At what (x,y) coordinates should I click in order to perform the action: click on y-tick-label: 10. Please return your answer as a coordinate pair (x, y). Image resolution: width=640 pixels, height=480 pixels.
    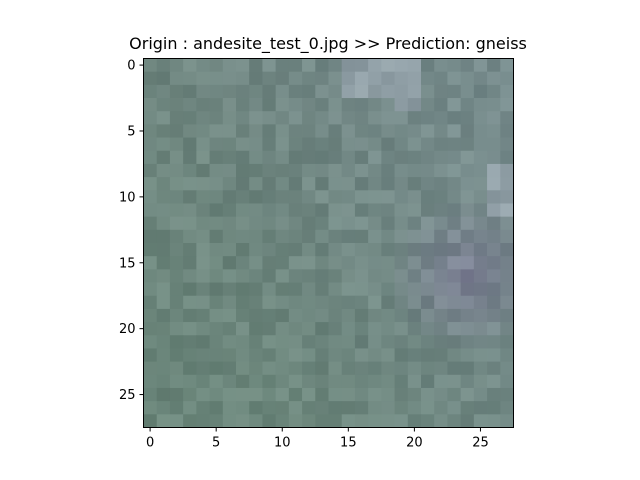
    Looking at the image, I should click on (127, 197).